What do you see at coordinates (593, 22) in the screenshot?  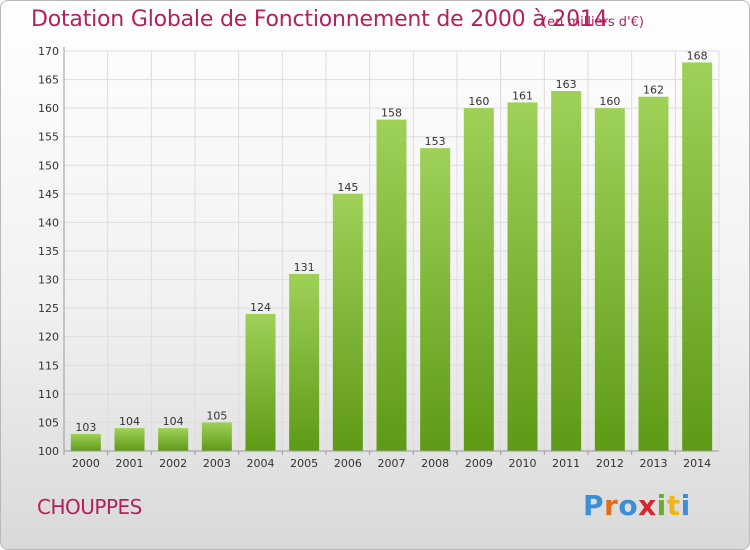 I see `chart-unit: (en milliers d'€)` at bounding box center [593, 22].